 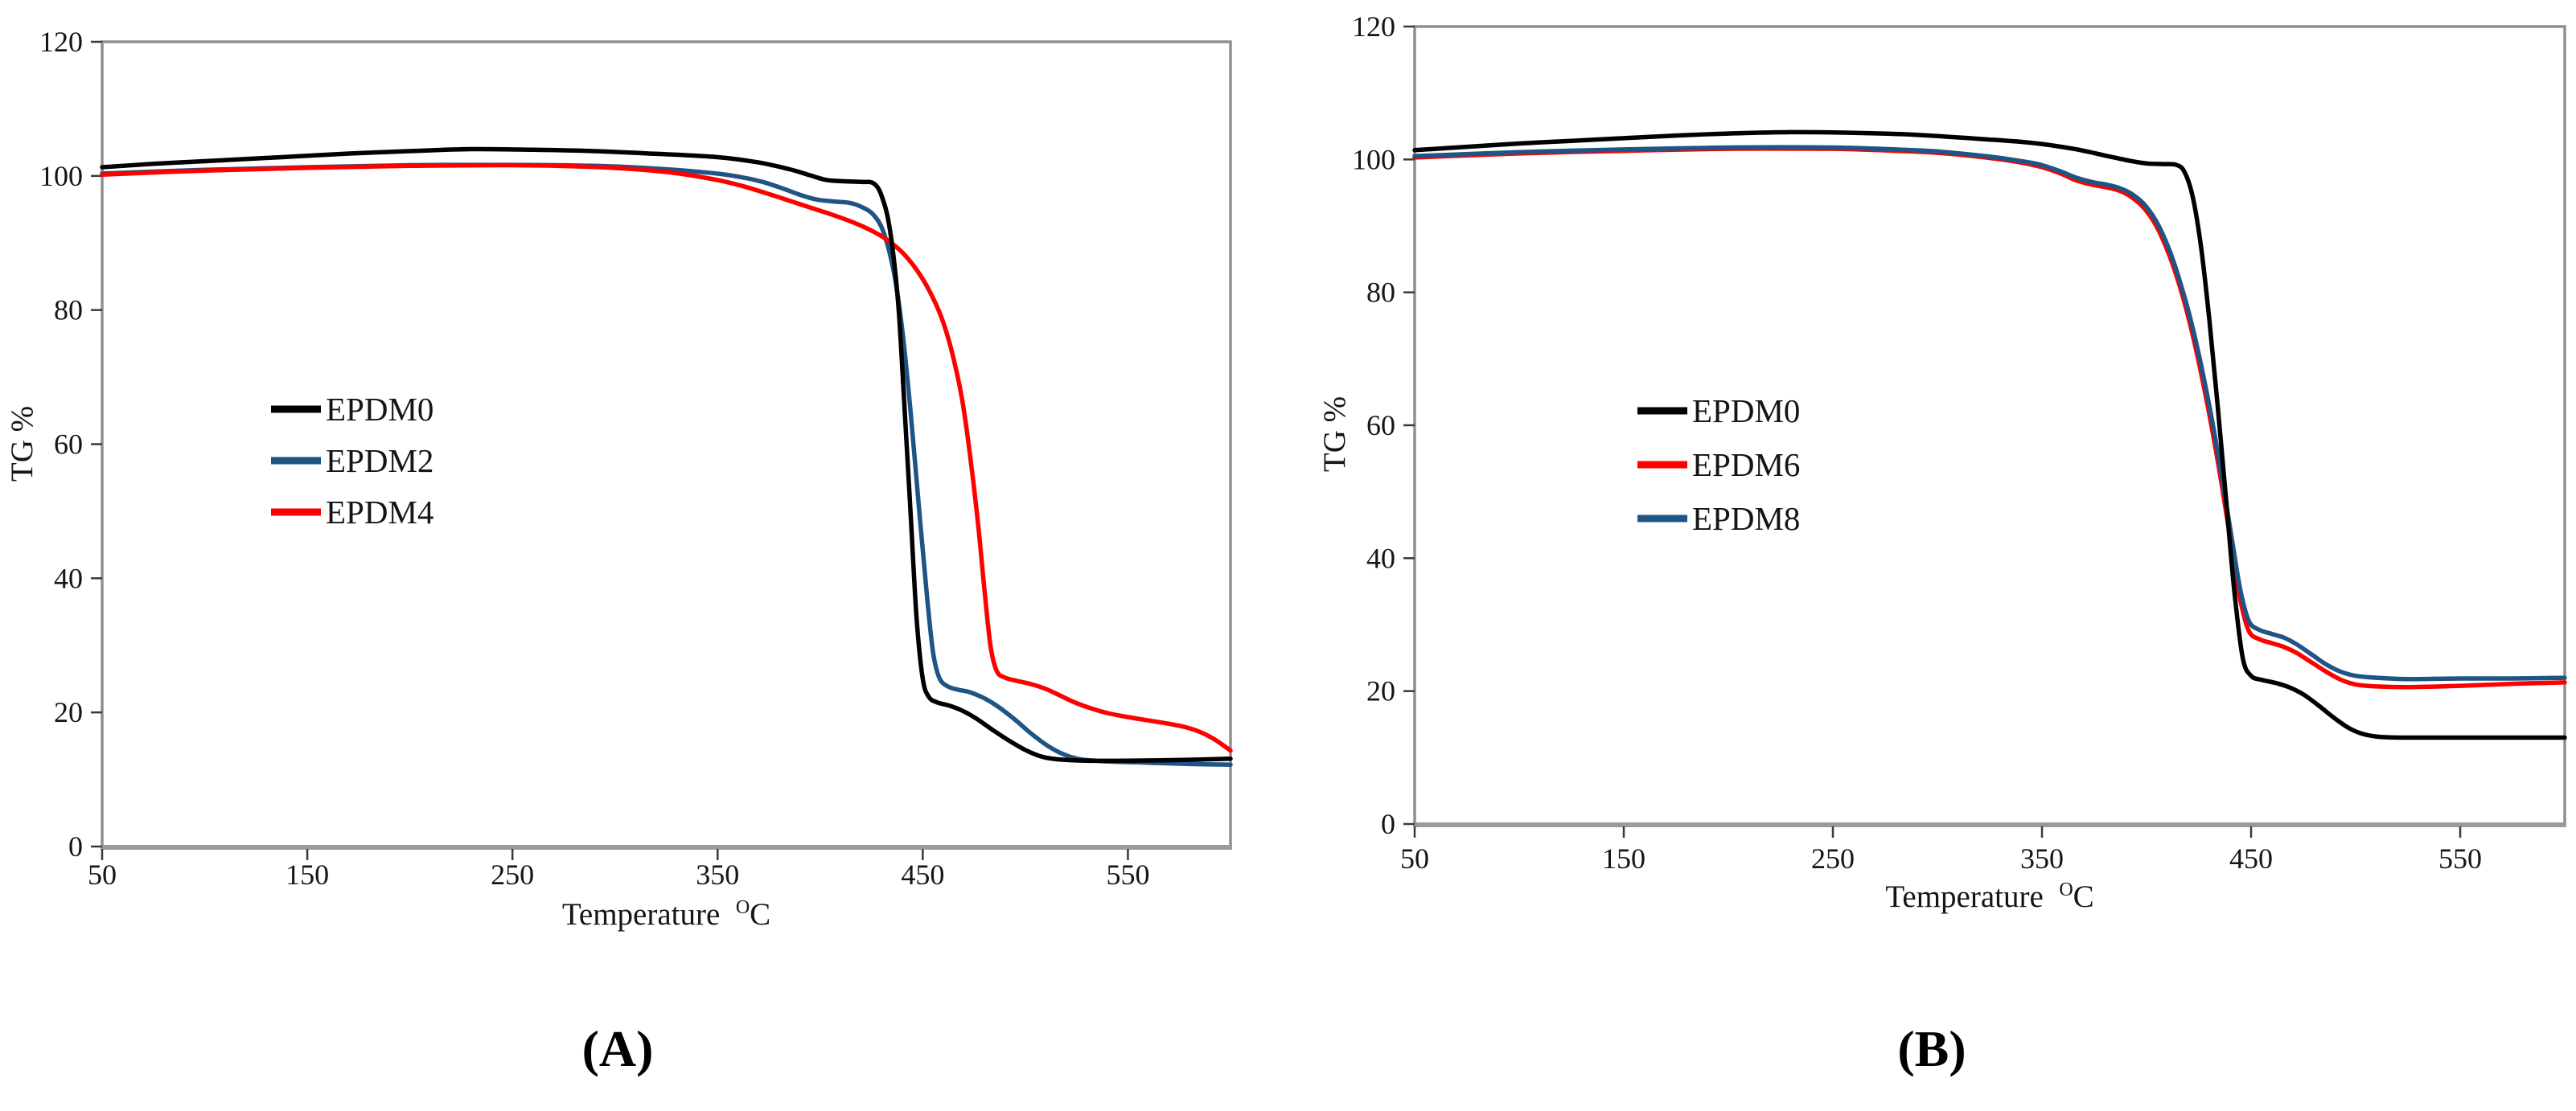 What do you see at coordinates (1746, 519) in the screenshot?
I see `legend-label-epdm8: EPDM8` at bounding box center [1746, 519].